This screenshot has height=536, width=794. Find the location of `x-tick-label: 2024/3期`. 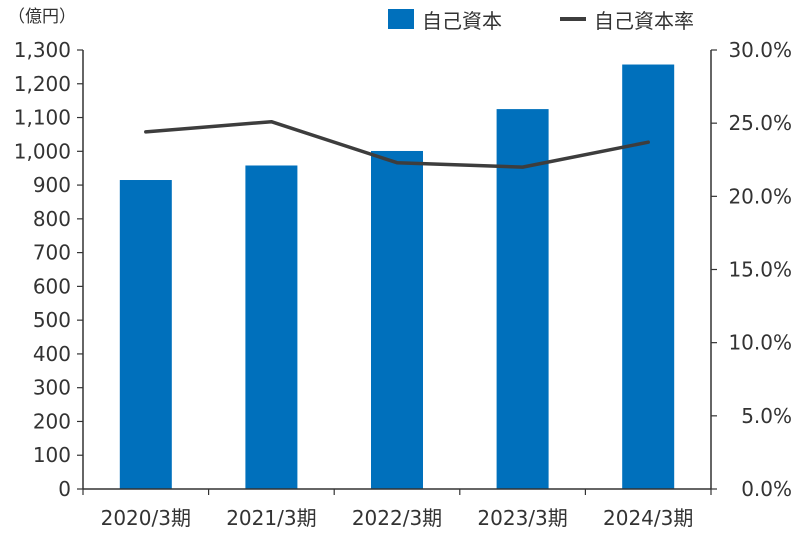

x-tick-label: 2024/3期 is located at coordinates (648, 518).